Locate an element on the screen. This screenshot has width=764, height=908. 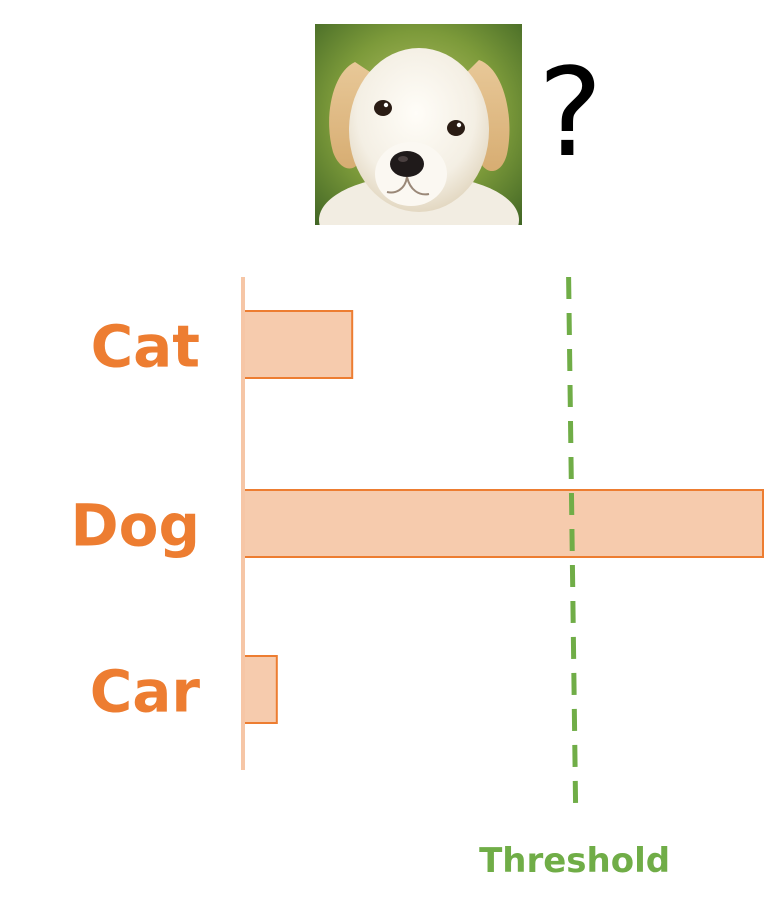
dog-photo is located at coordinates (418, 124).